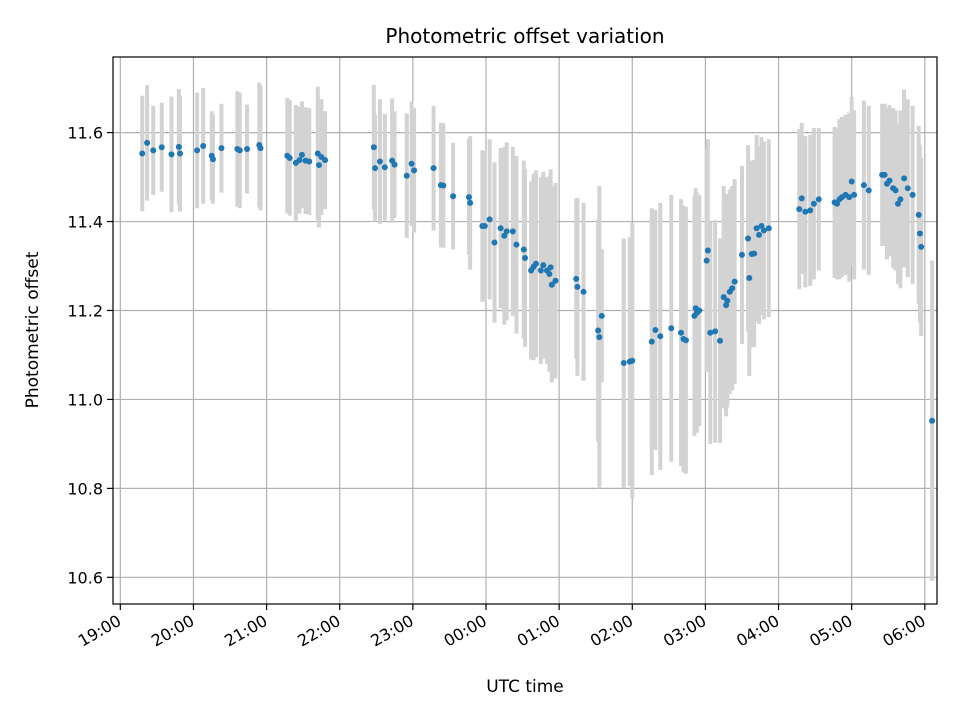  What do you see at coordinates (99, 631) in the screenshot?
I see `x-tick-label: 19:00` at bounding box center [99, 631].